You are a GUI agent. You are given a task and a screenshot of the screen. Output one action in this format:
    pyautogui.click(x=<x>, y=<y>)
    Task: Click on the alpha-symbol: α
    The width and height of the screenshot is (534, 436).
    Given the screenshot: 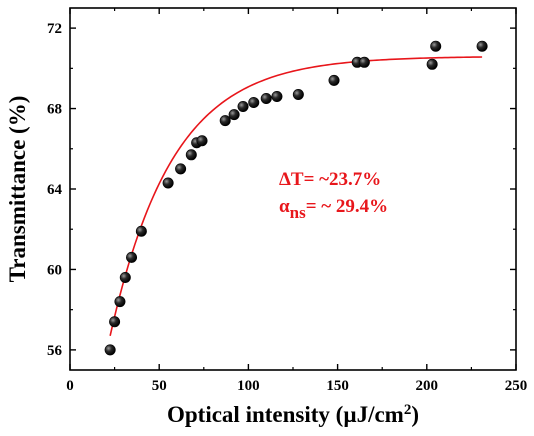 What is the action you would take?
    pyautogui.click(x=284, y=206)
    